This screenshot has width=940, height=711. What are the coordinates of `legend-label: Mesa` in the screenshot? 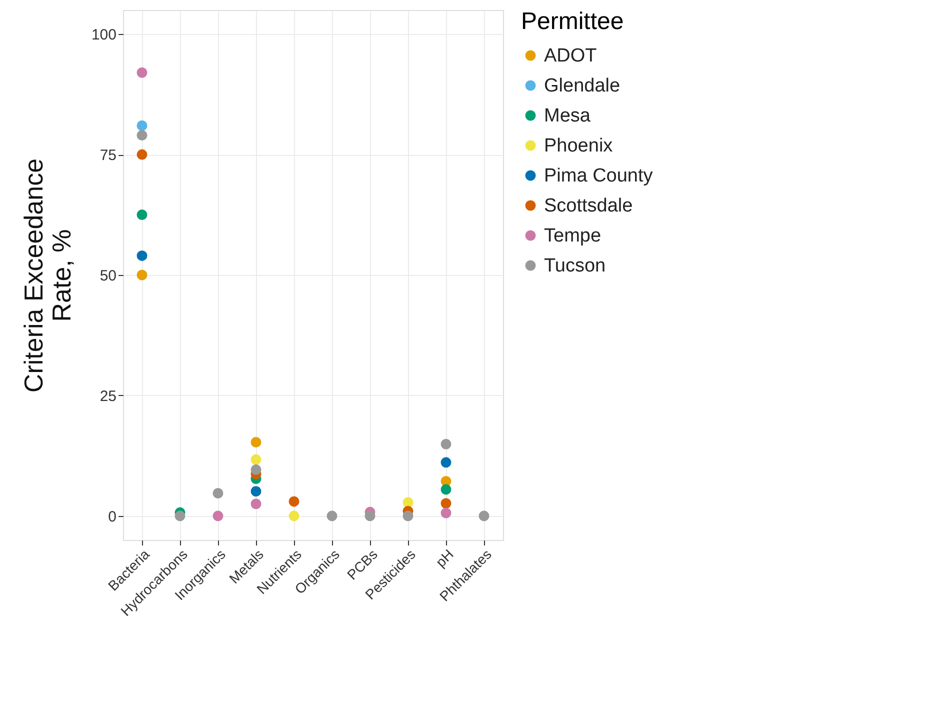 It's located at (567, 116).